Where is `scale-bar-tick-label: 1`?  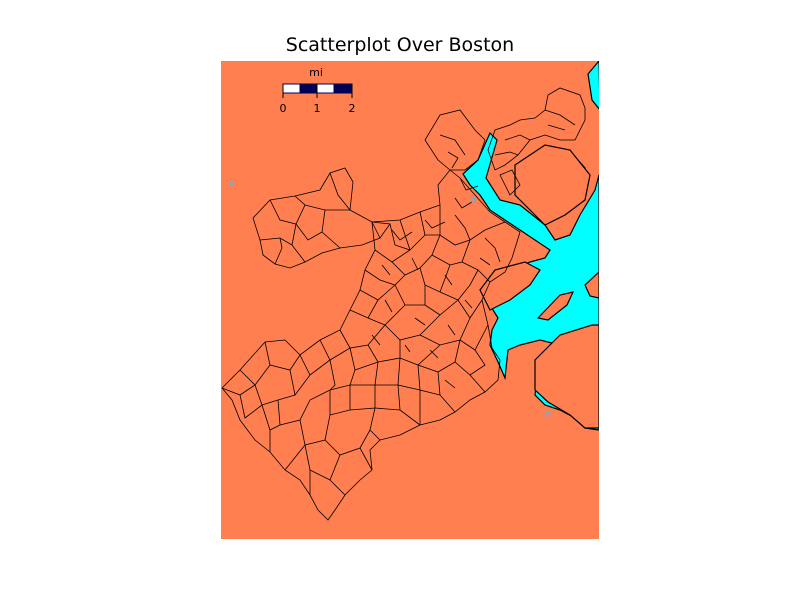
scale-bar-tick-label: 1 is located at coordinates (317, 108).